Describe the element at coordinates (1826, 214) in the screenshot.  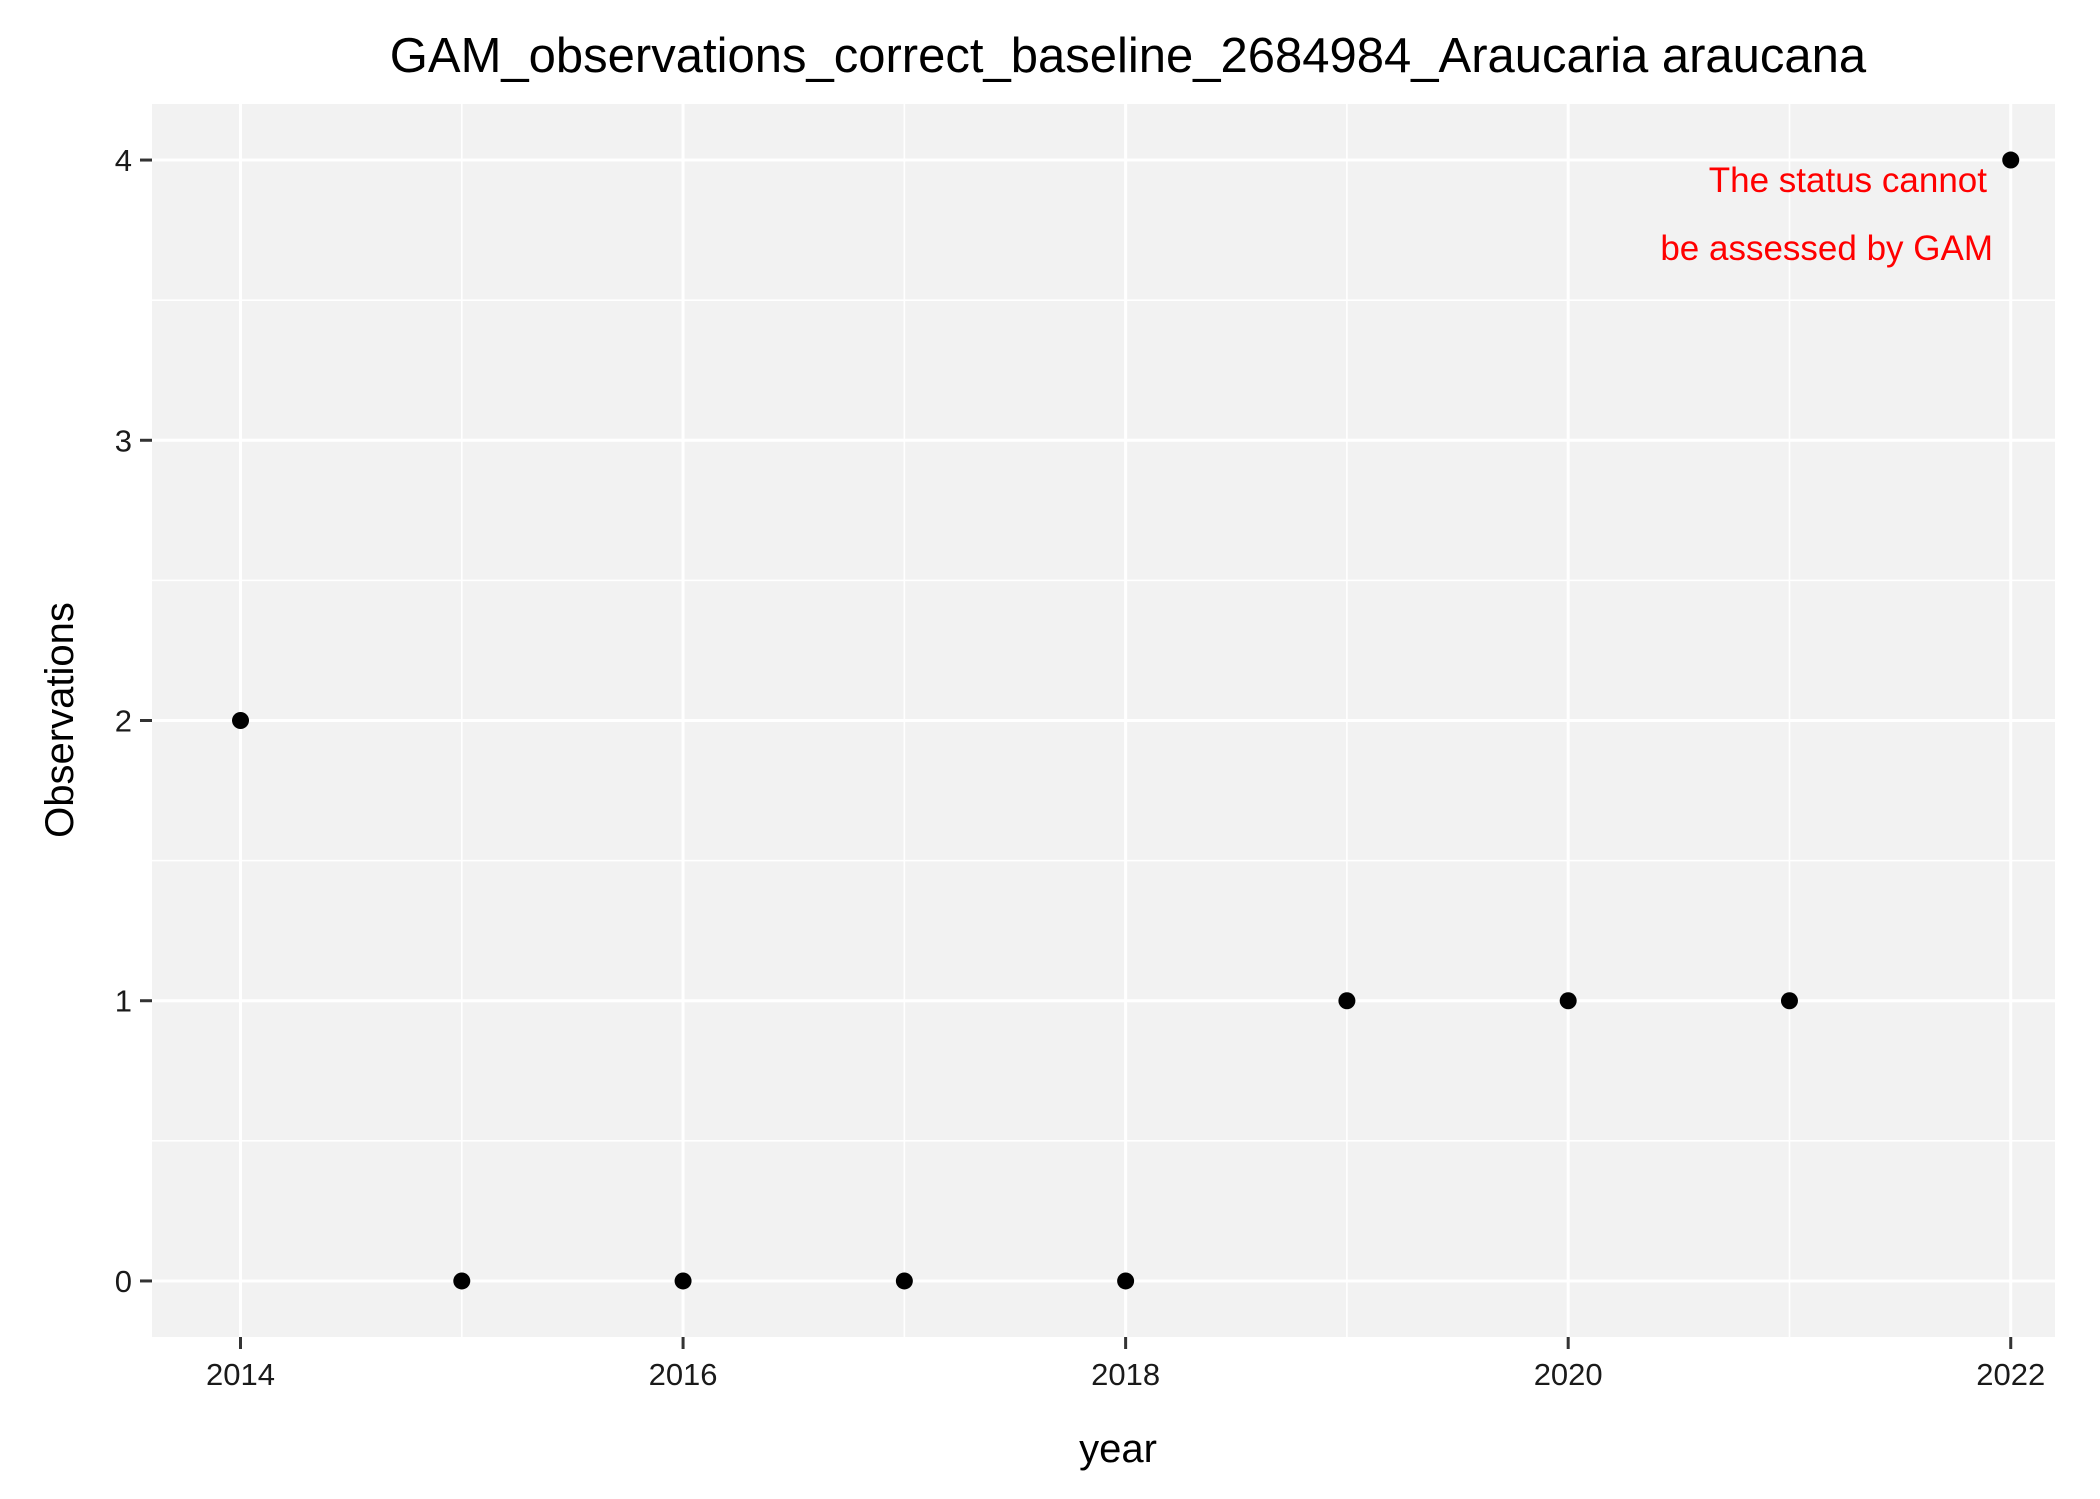
I see `status-annotation: The status cannot be assessed by GAM` at that location.